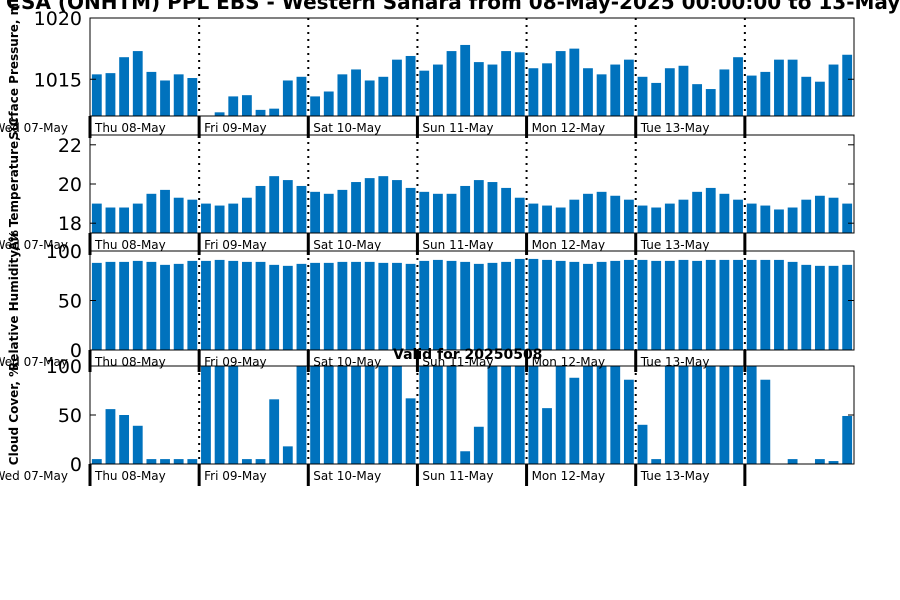  What do you see at coordinates (70, 146) in the screenshot?
I see `ytick-label-p2-2: 22` at bounding box center [70, 146].